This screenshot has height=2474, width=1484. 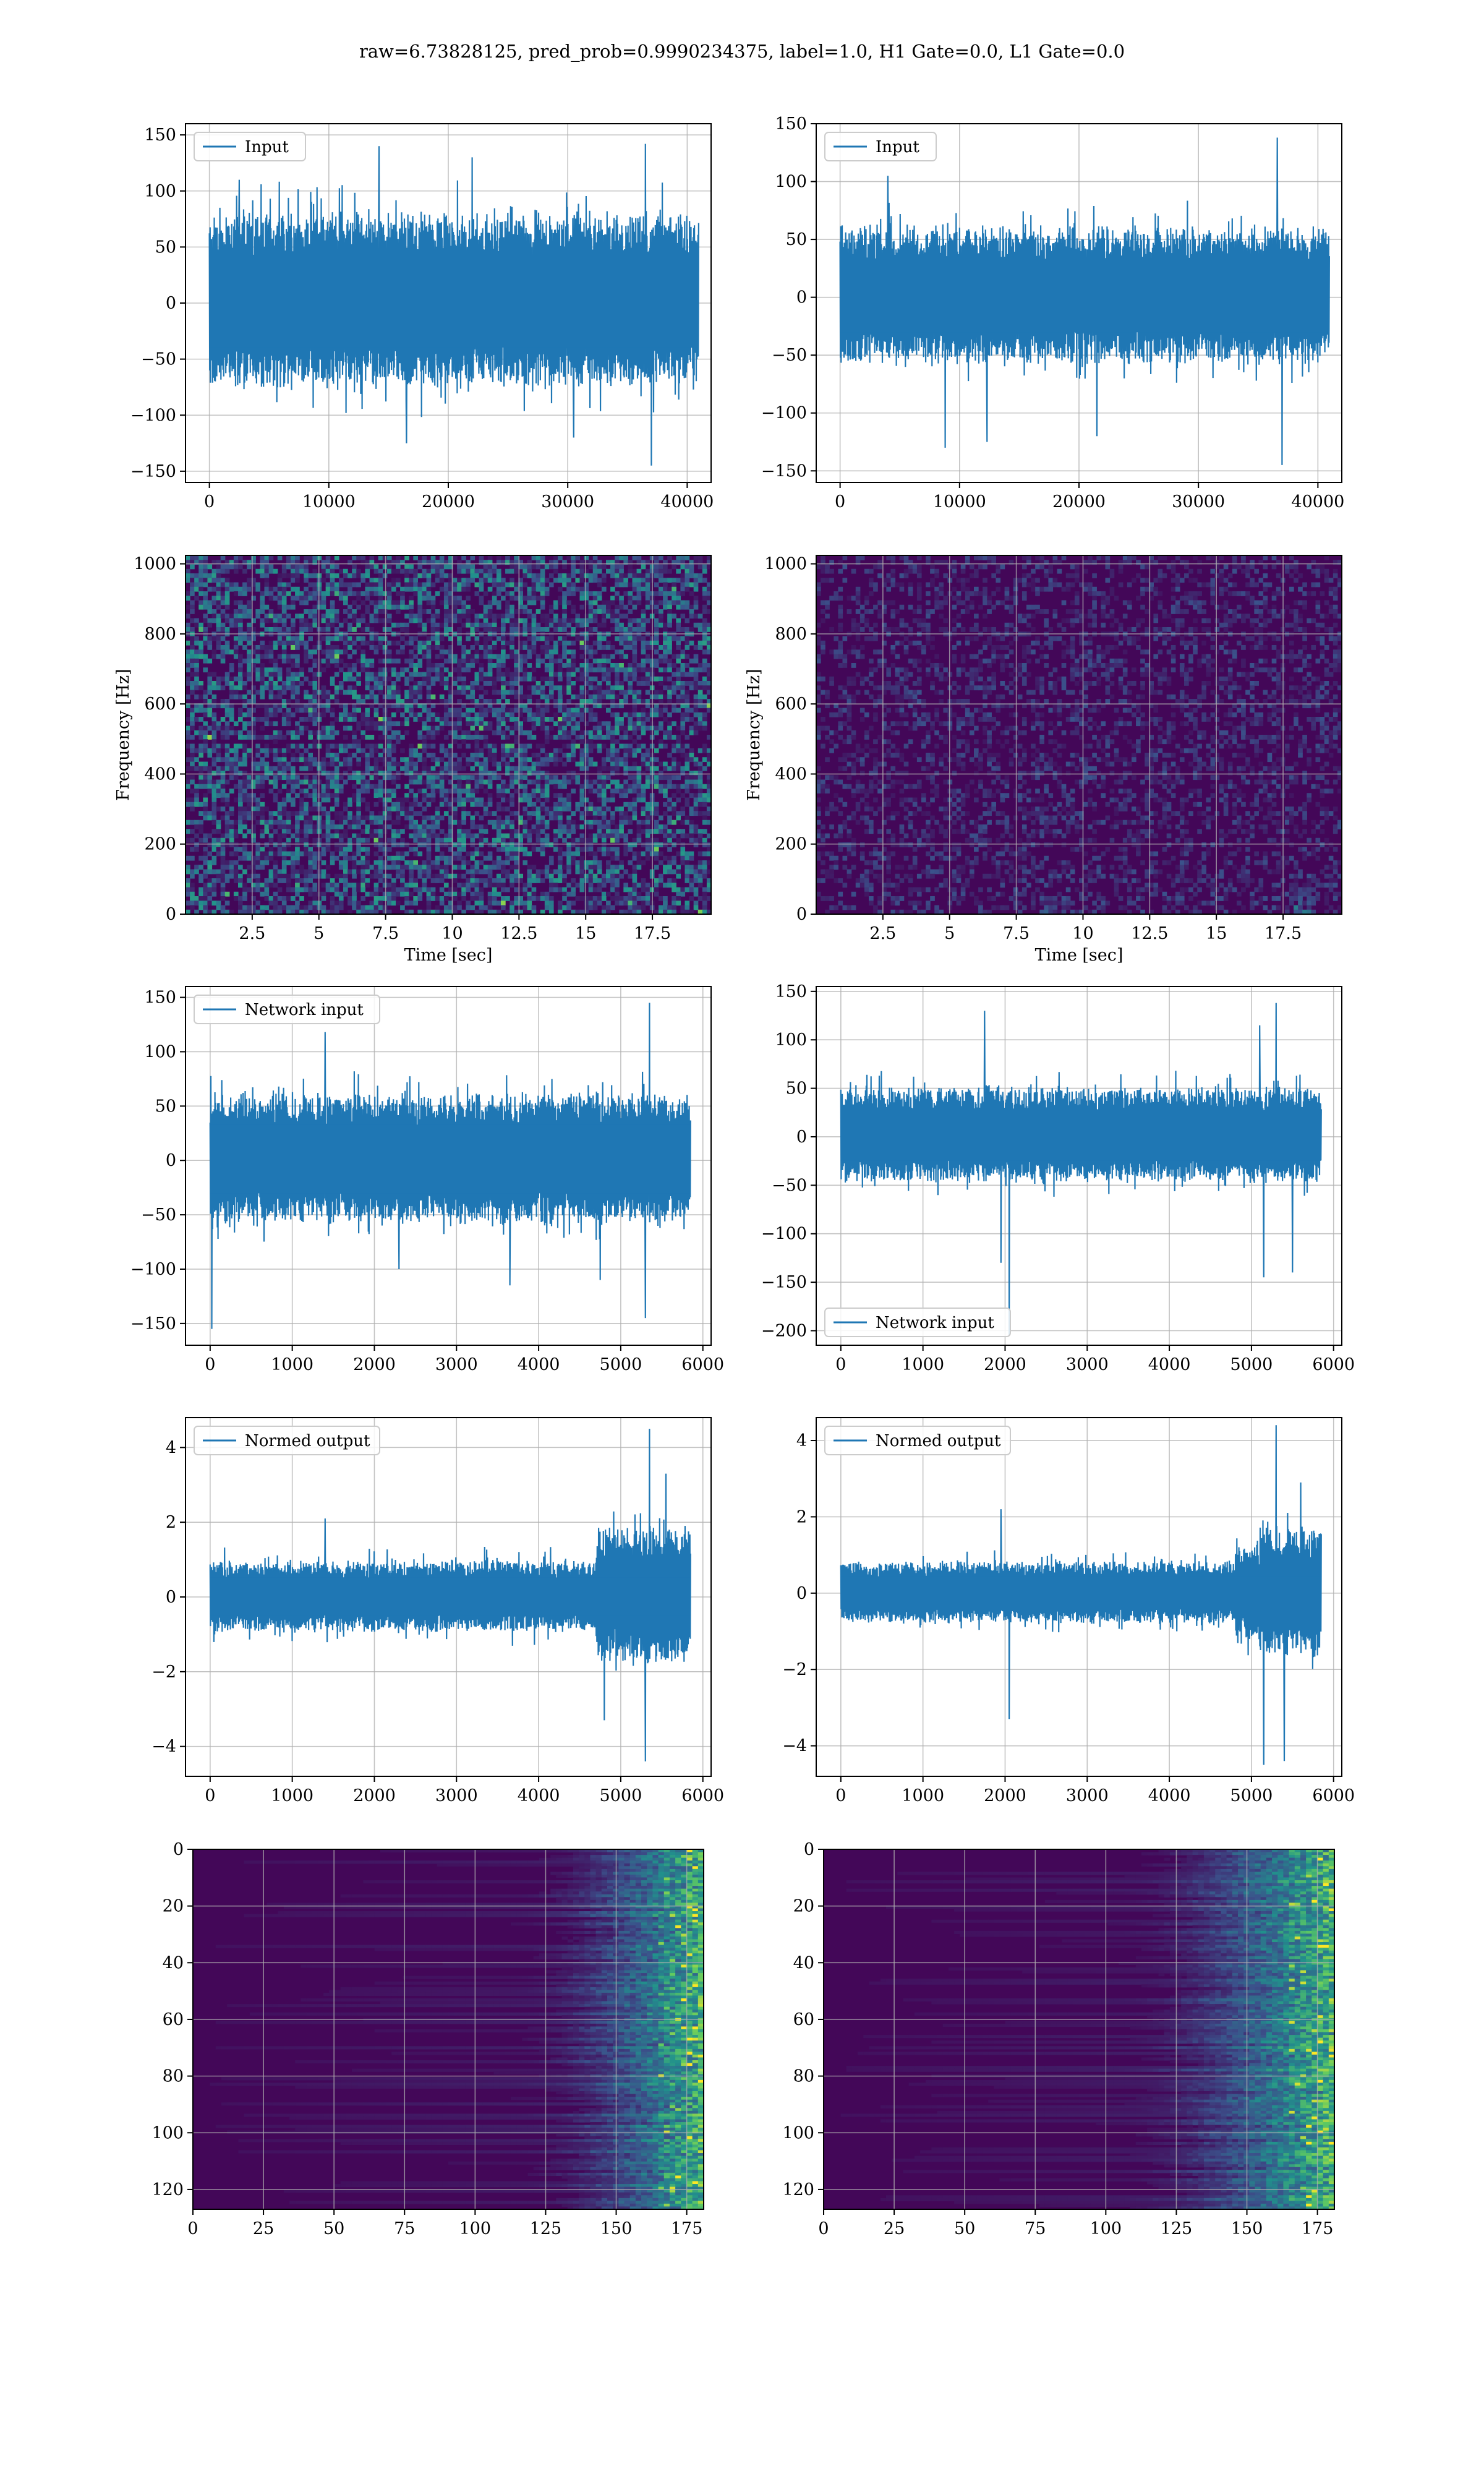 I want to click on y-tick-label: 800, so click(x=791, y=634).